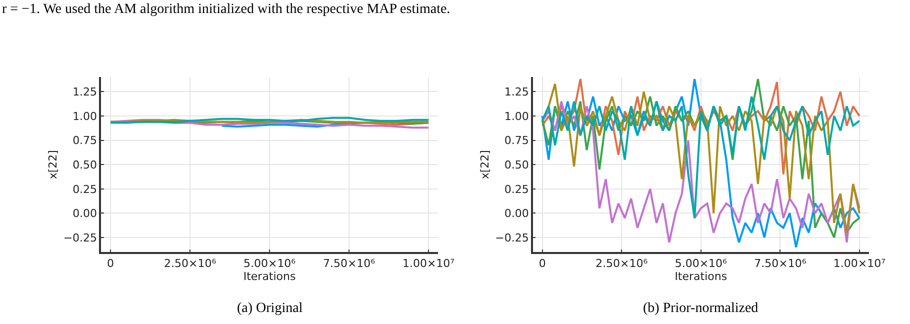 The width and height of the screenshot is (910, 324). Describe the element at coordinates (700, 308) in the screenshot. I see `text: (b) Prior-normalized` at that location.